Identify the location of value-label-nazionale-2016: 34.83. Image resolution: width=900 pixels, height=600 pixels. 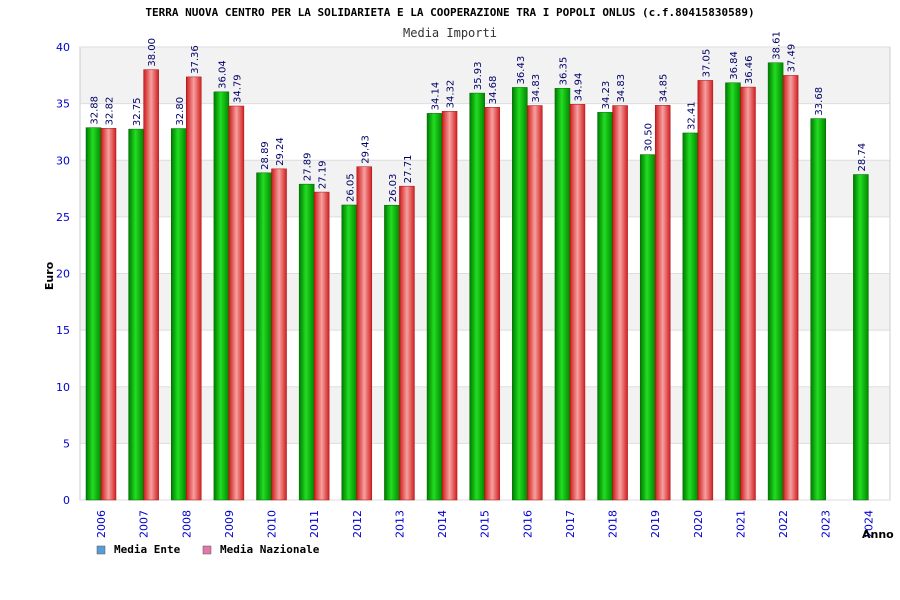
(536, 88).